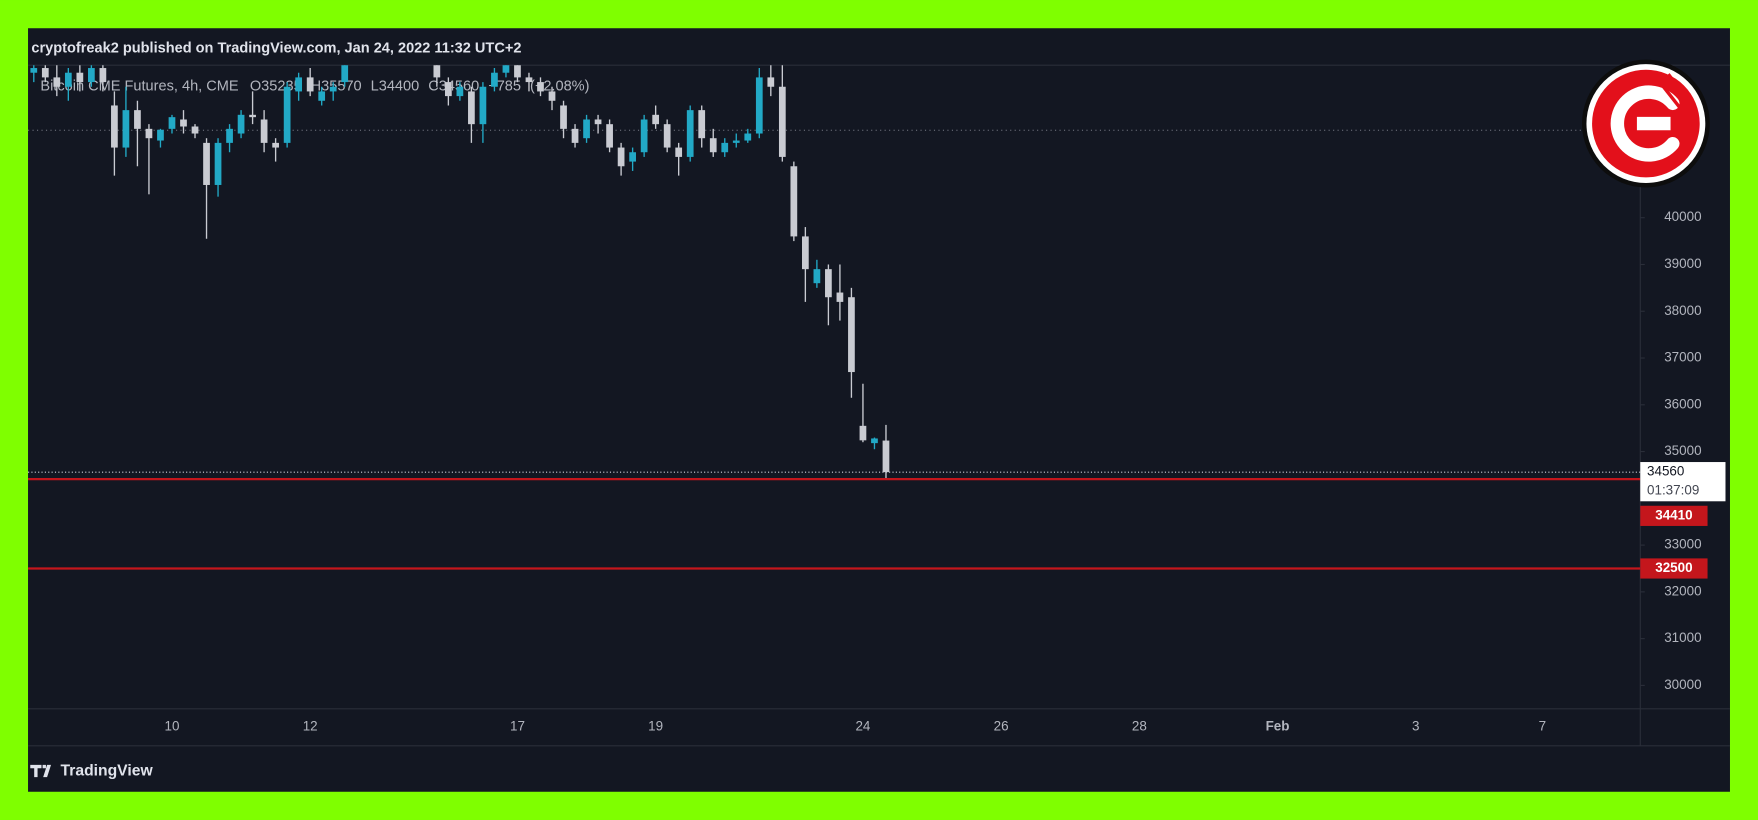  What do you see at coordinates (1673, 490) in the screenshot?
I see `countdown-label: 01:37:09` at bounding box center [1673, 490].